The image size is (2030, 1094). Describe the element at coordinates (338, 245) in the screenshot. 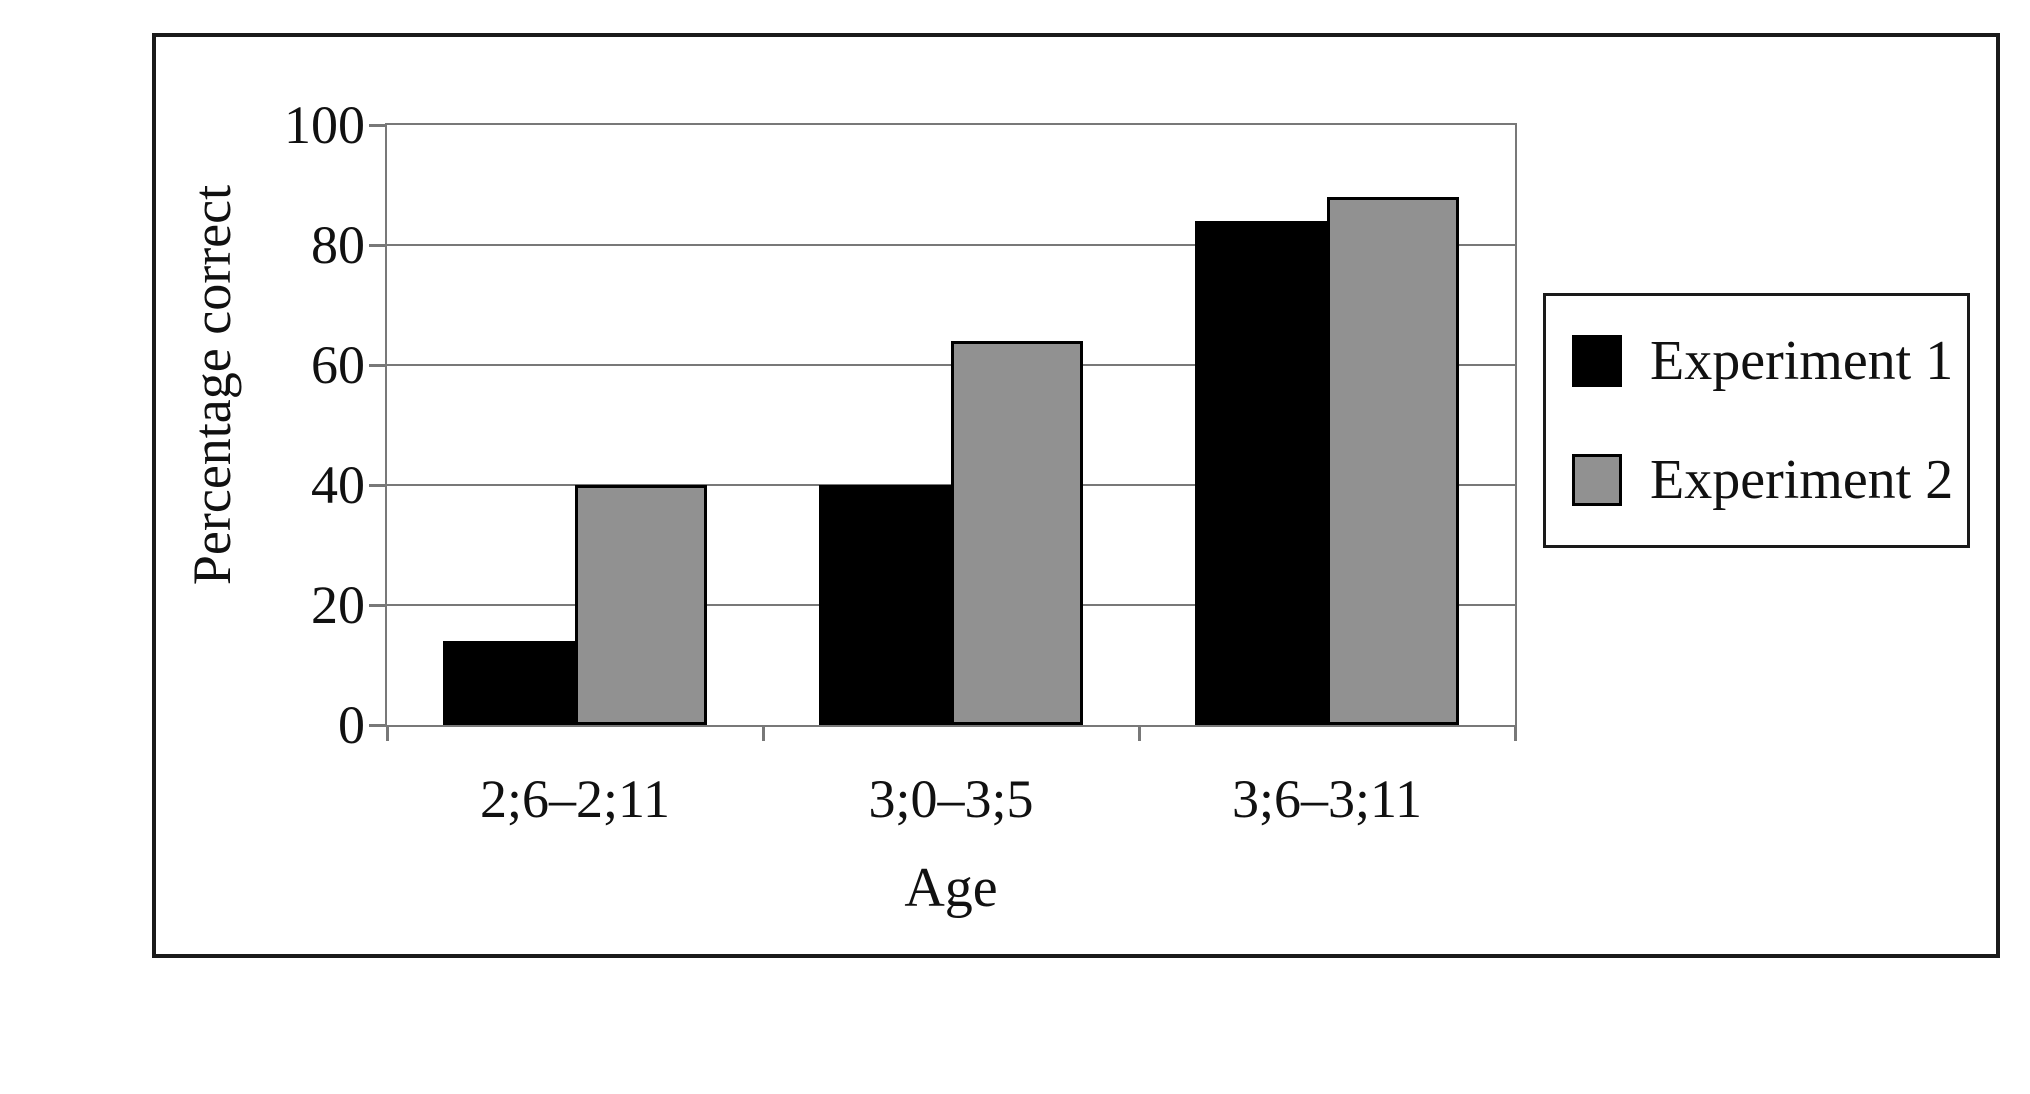

I see `y-axis-tick-label: 80` at that location.